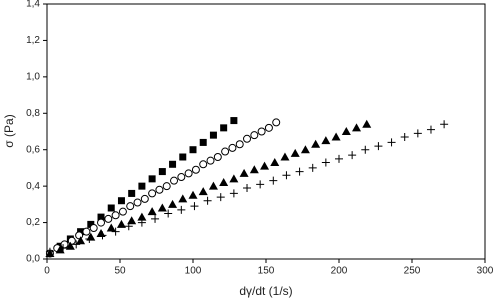  What do you see at coordinates (339, 271) in the screenshot?
I see `x-tick-label: 200` at bounding box center [339, 271].